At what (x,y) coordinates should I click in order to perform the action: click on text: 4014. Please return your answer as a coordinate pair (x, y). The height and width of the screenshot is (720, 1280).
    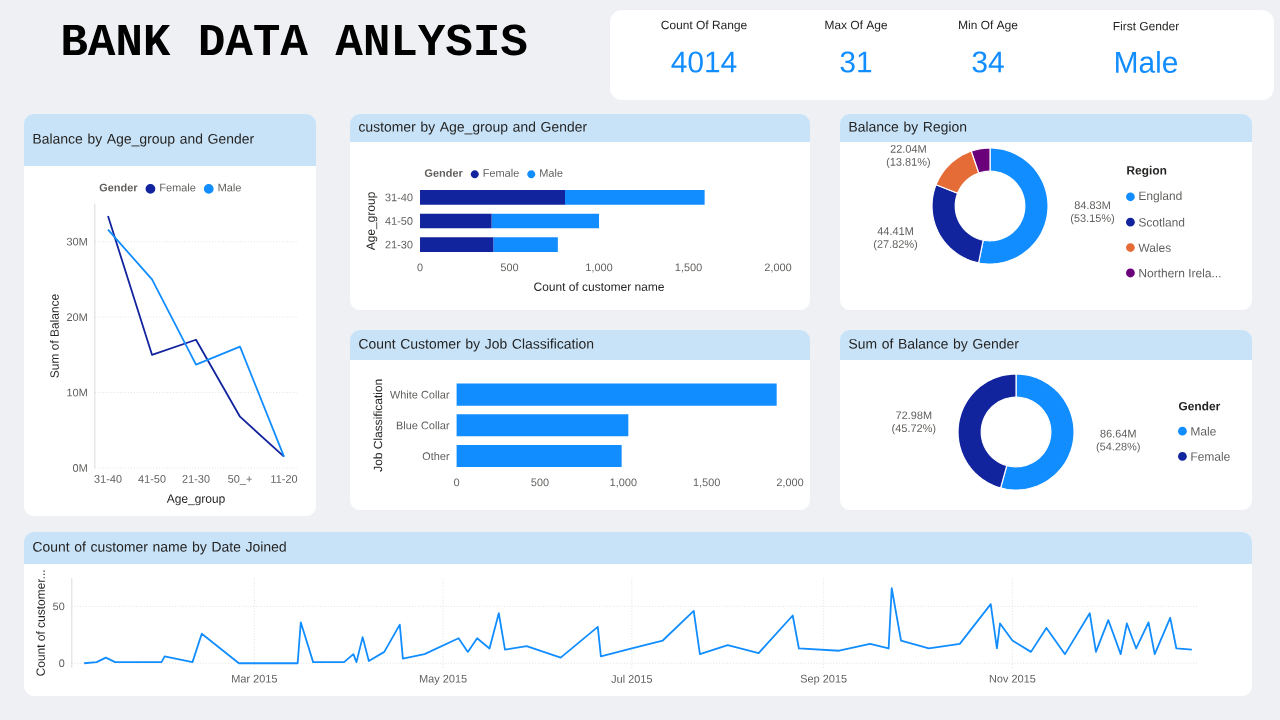
    Looking at the image, I should click on (704, 62).